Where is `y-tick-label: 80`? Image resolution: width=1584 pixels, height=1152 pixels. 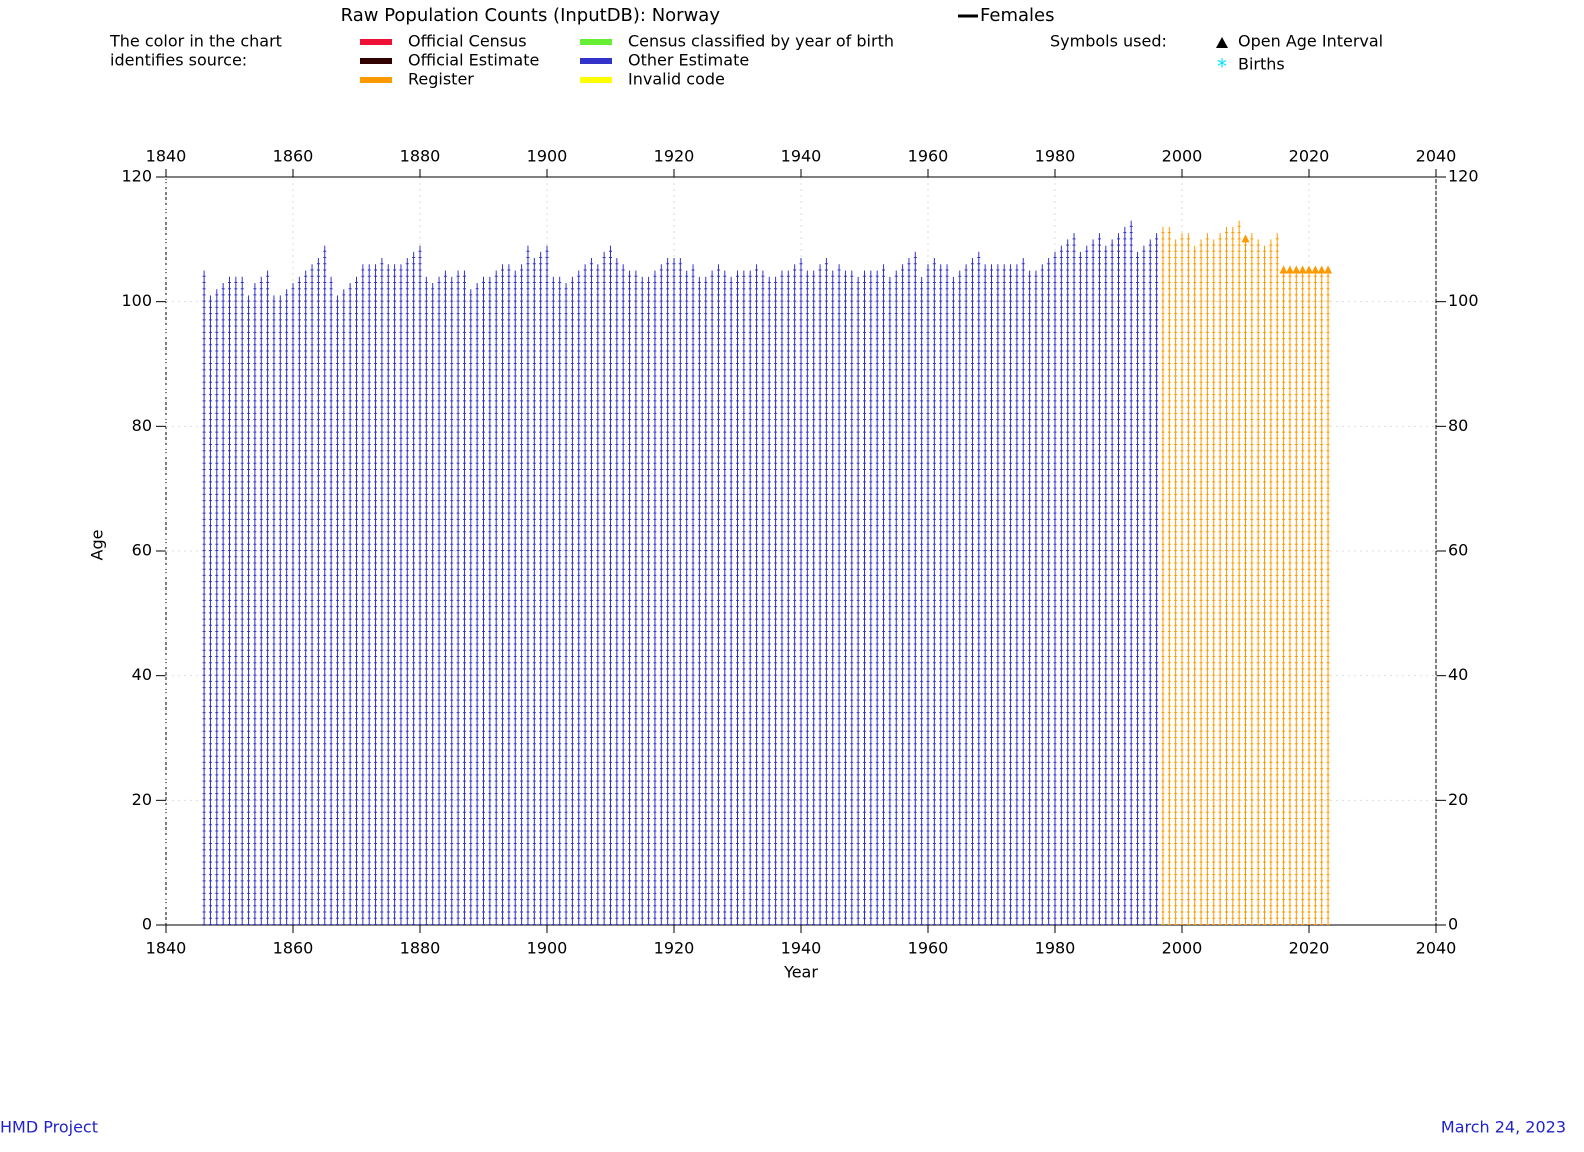
y-tick-label: 80 is located at coordinates (142, 425).